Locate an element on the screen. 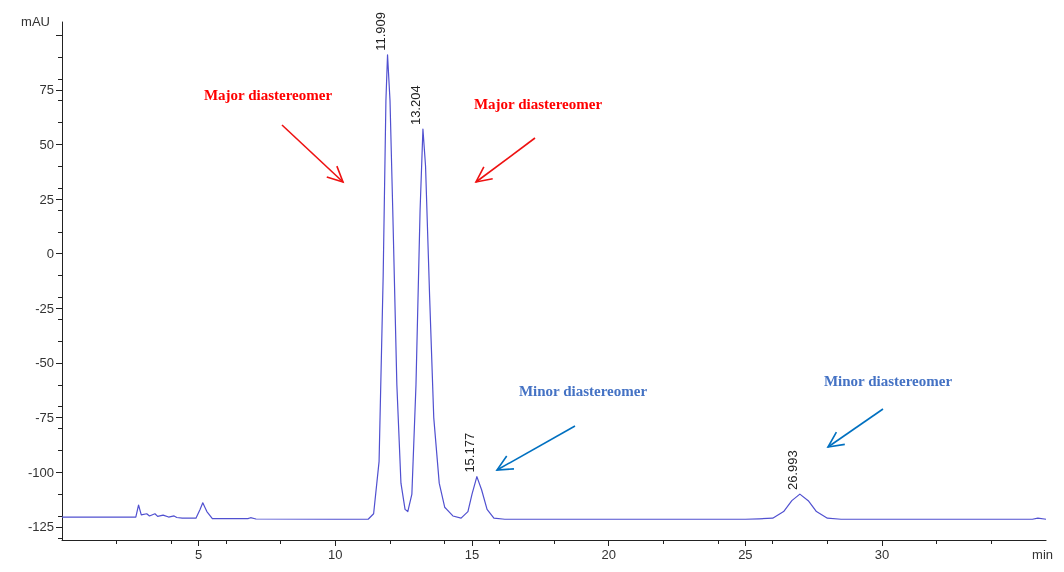  x-tick-label: 25 is located at coordinates (745, 554).